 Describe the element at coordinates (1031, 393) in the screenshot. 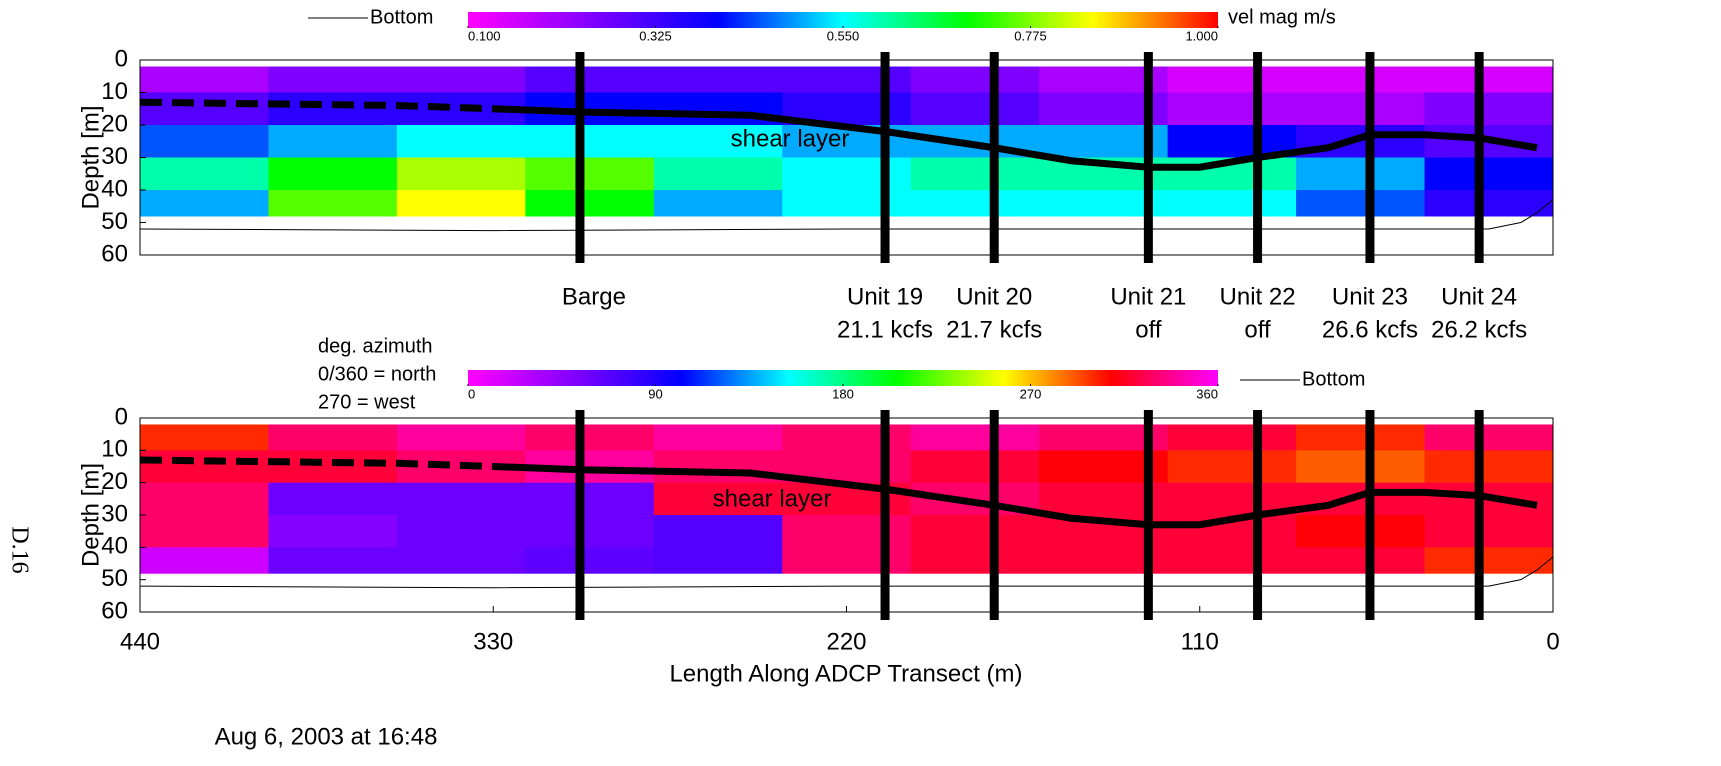

I see `colorbar-tick-label: 270` at that location.